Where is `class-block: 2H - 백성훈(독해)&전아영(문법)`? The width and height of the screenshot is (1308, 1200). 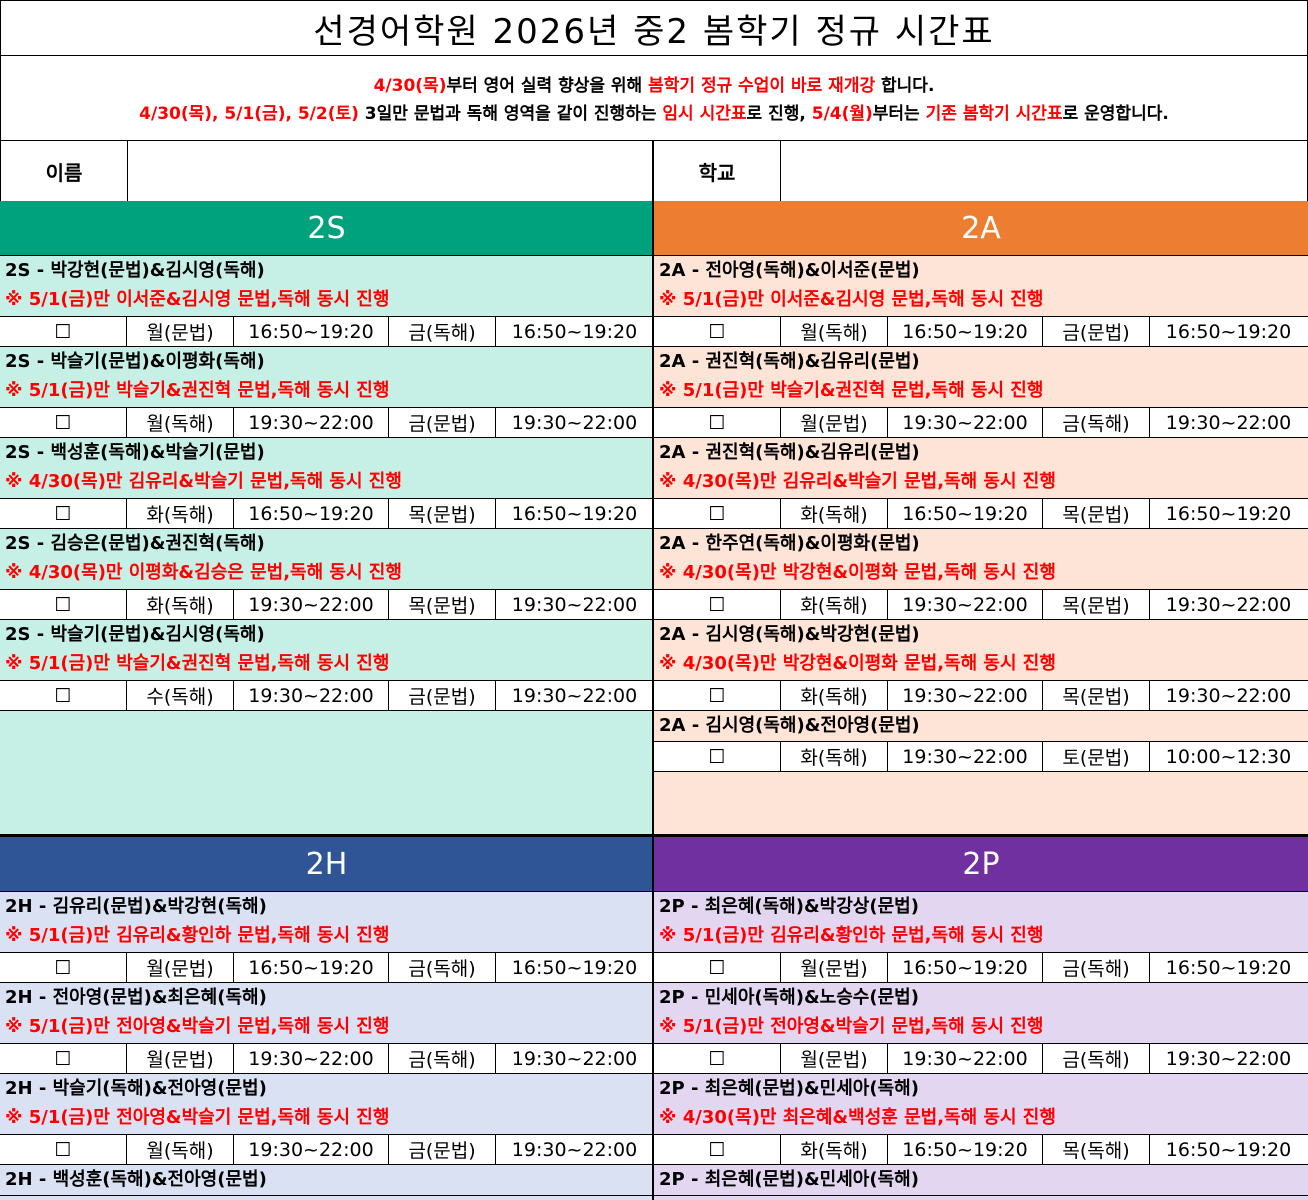
class-block: 2H - 백성훈(독해)&전아영(문법) is located at coordinates (326, 1180).